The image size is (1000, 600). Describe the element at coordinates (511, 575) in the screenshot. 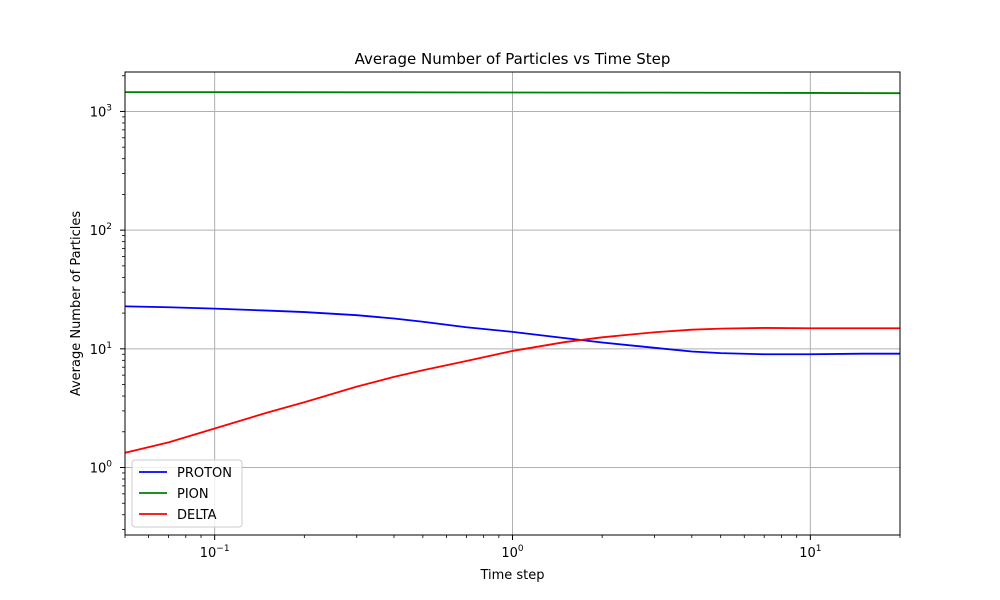

I see `x-axis-label: Time step` at that location.